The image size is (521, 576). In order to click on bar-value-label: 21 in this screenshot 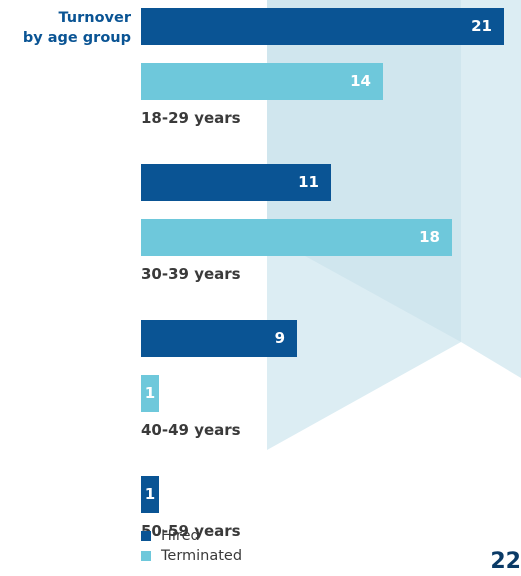, I will do `click(481, 26)`.